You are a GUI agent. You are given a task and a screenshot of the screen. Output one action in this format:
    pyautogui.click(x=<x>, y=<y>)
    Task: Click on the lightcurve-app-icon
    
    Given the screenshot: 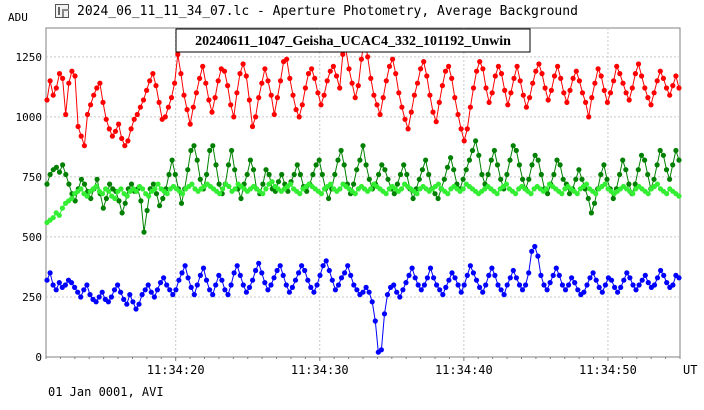 What is the action you would take?
    pyautogui.click(x=62, y=11)
    